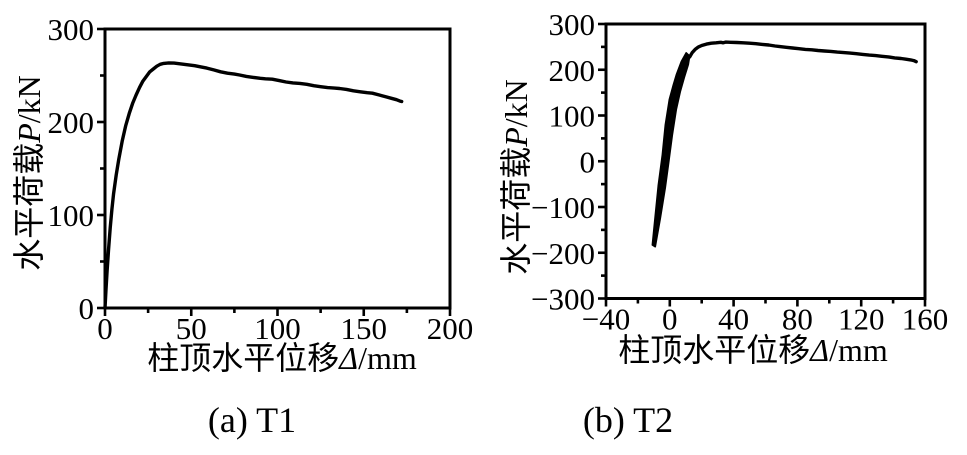 This screenshot has height=455, width=967. Describe the element at coordinates (349, 358) in the screenshot. I see `x-axis-variable-t1: Δ` at that location.